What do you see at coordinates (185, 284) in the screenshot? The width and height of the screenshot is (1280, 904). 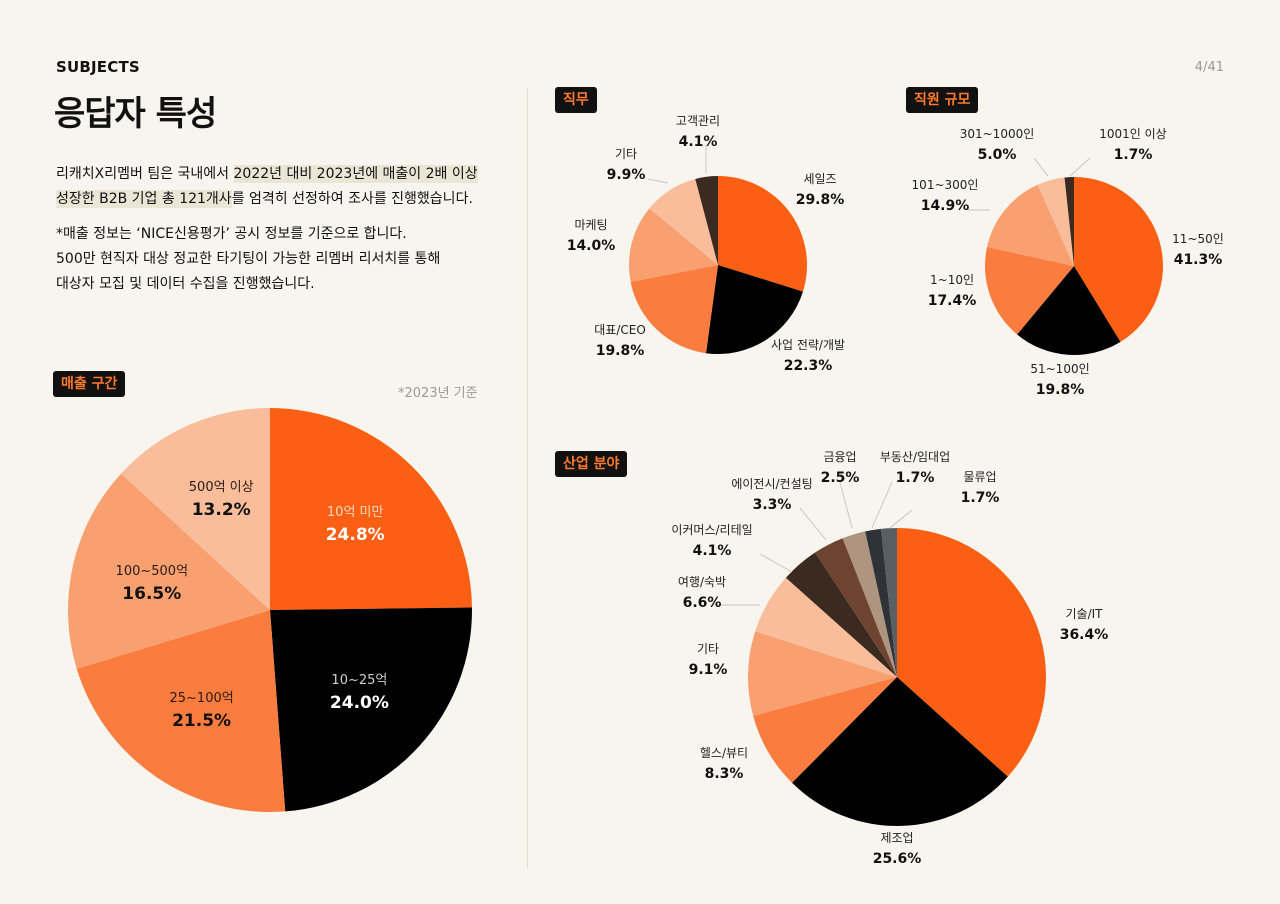 I see `intro-p2-line-3: 대상자 모집 및 데이터 수집을 진행했습니다.` at bounding box center [185, 284].